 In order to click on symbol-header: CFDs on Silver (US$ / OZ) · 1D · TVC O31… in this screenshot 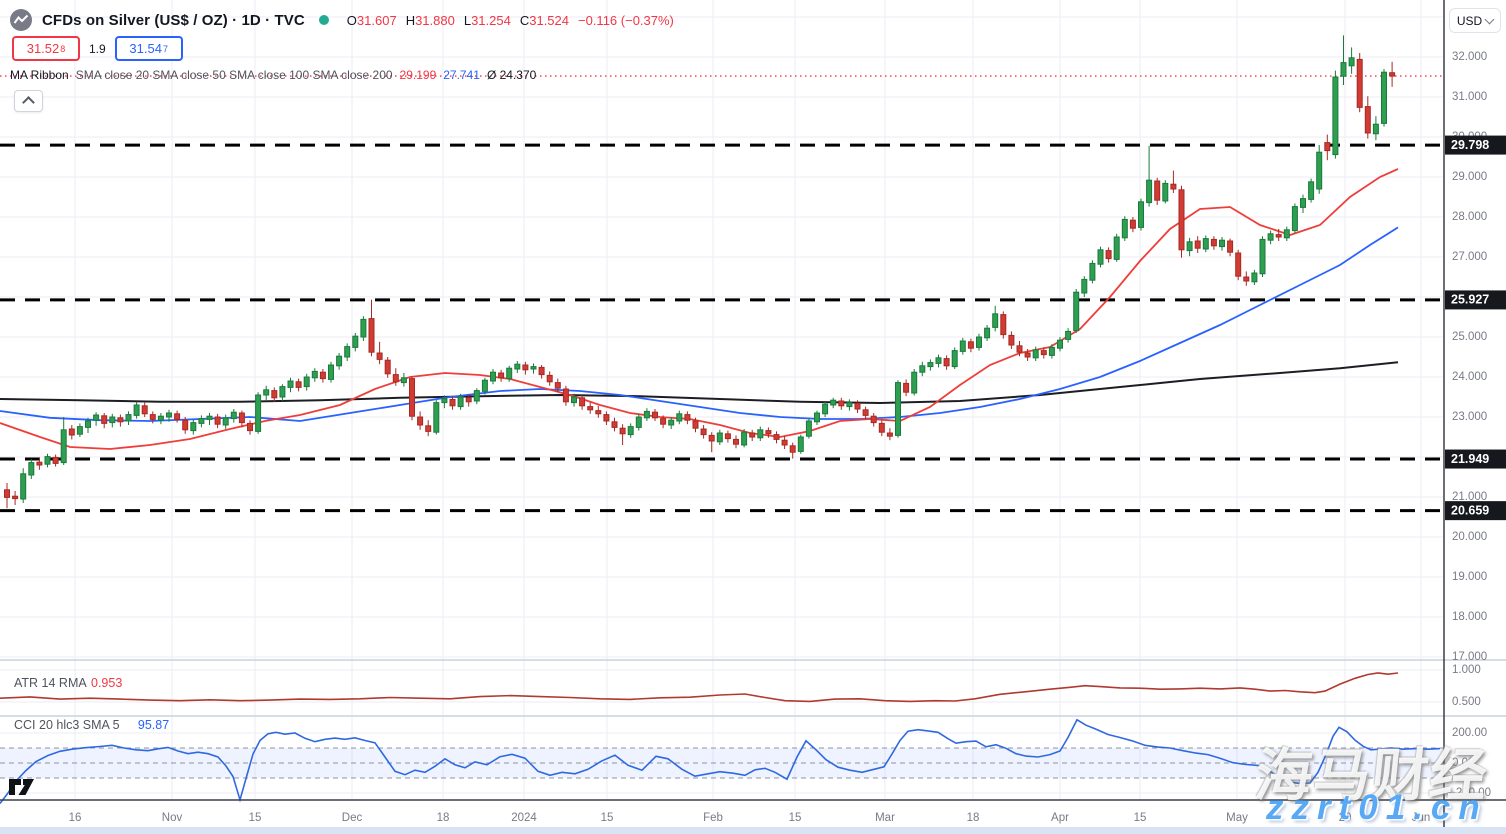, I will do `click(342, 20)`.